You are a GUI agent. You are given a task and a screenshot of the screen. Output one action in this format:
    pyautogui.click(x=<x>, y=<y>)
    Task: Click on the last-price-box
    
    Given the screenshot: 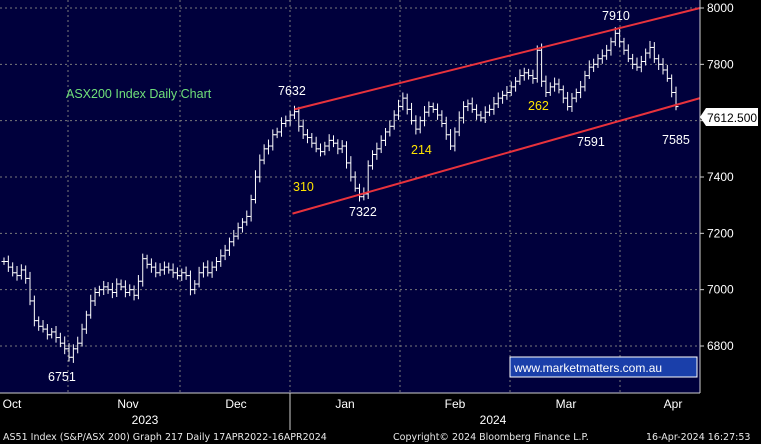 What is the action you would take?
    pyautogui.click(x=729, y=117)
    